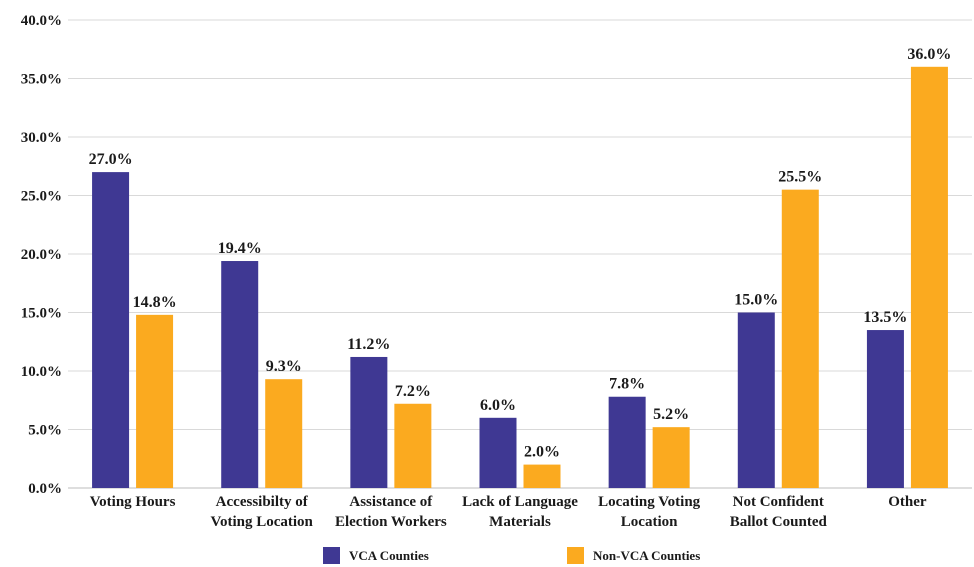  Describe the element at coordinates (262, 522) in the screenshot. I see `x-tick-label: Voting Location` at that location.